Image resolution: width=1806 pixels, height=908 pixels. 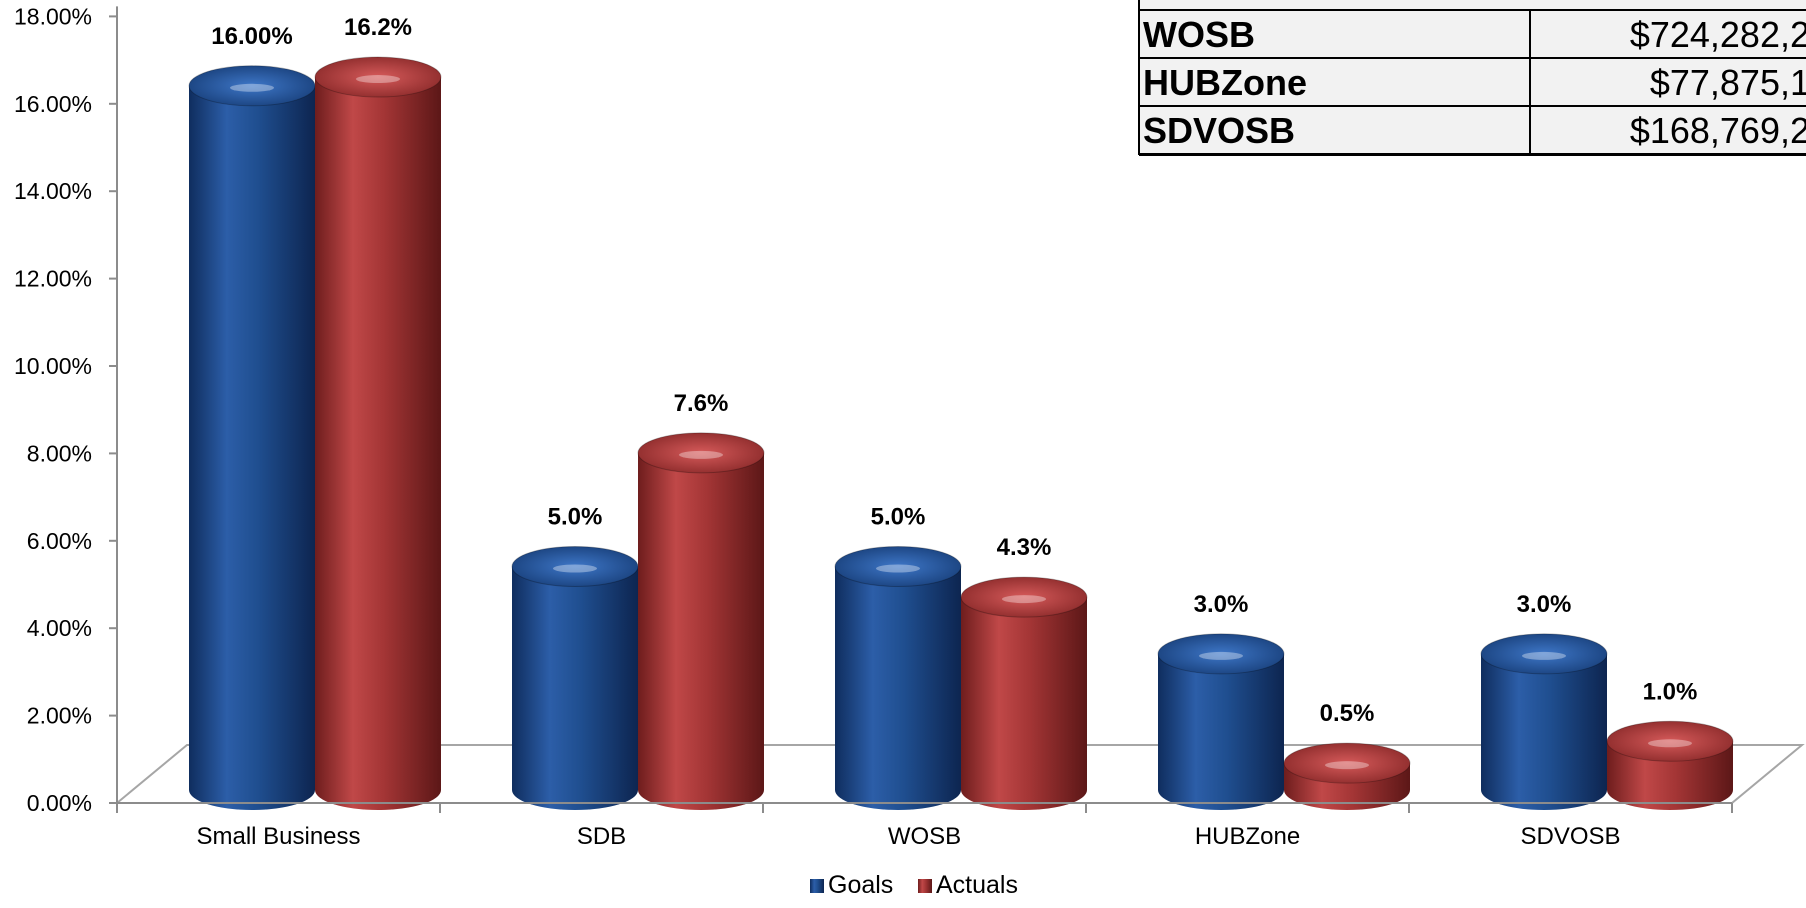 What do you see at coordinates (1225, 82) in the screenshot?
I see `table-row-label: HUBZone` at bounding box center [1225, 82].